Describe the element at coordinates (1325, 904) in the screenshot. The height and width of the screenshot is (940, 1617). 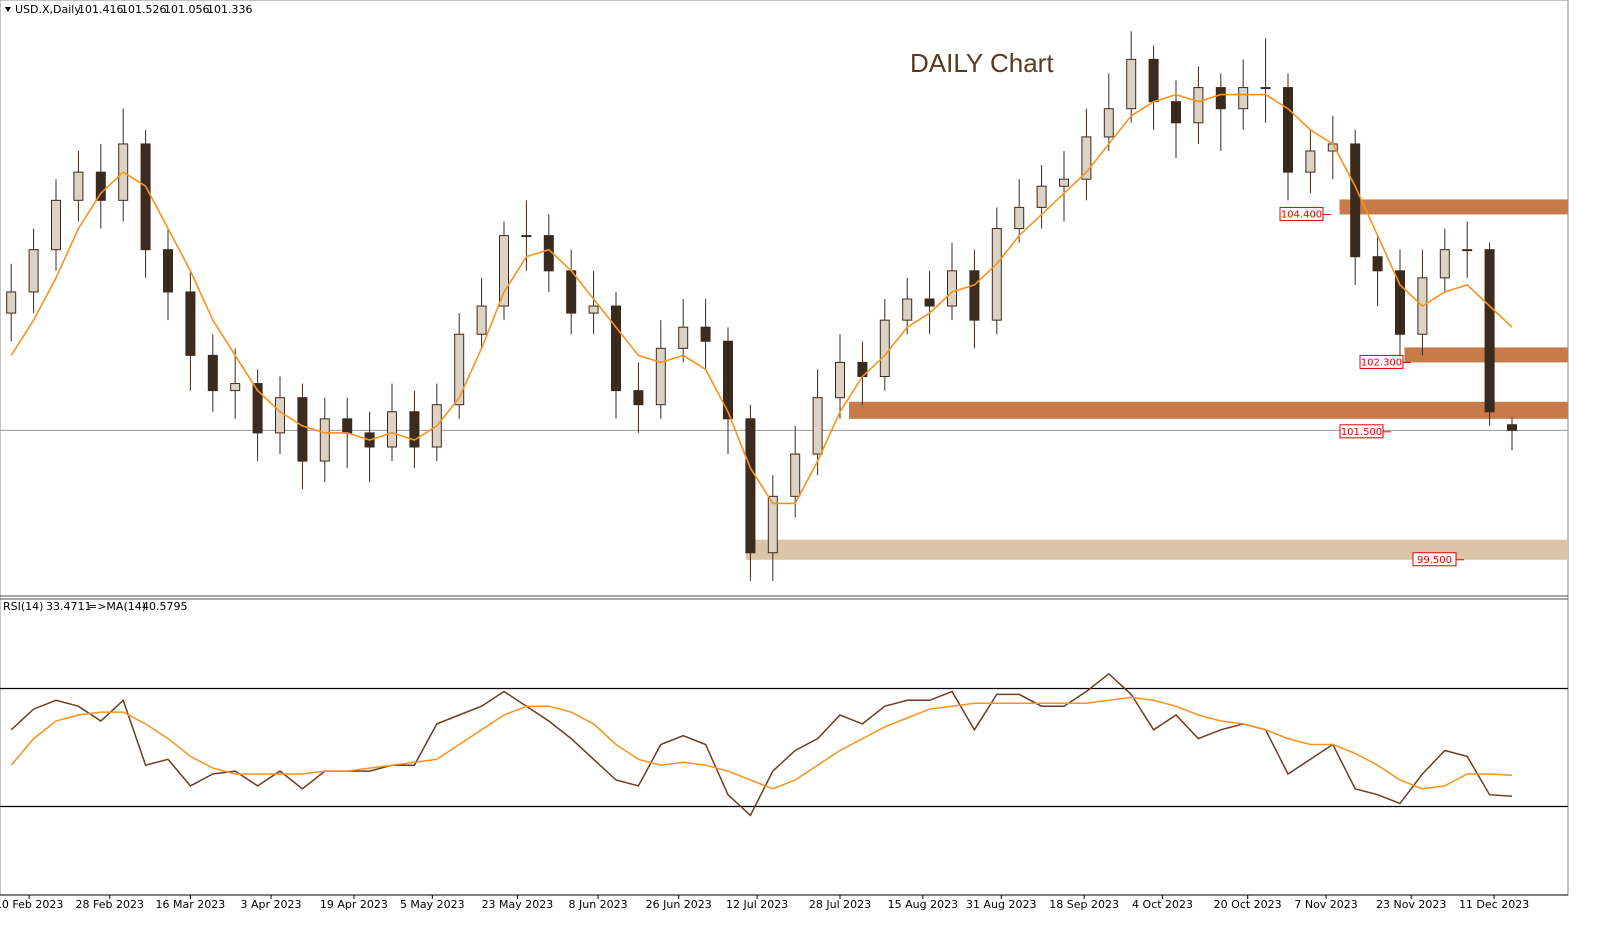
I see `x-tick-label: 7 Nov 2023` at that location.